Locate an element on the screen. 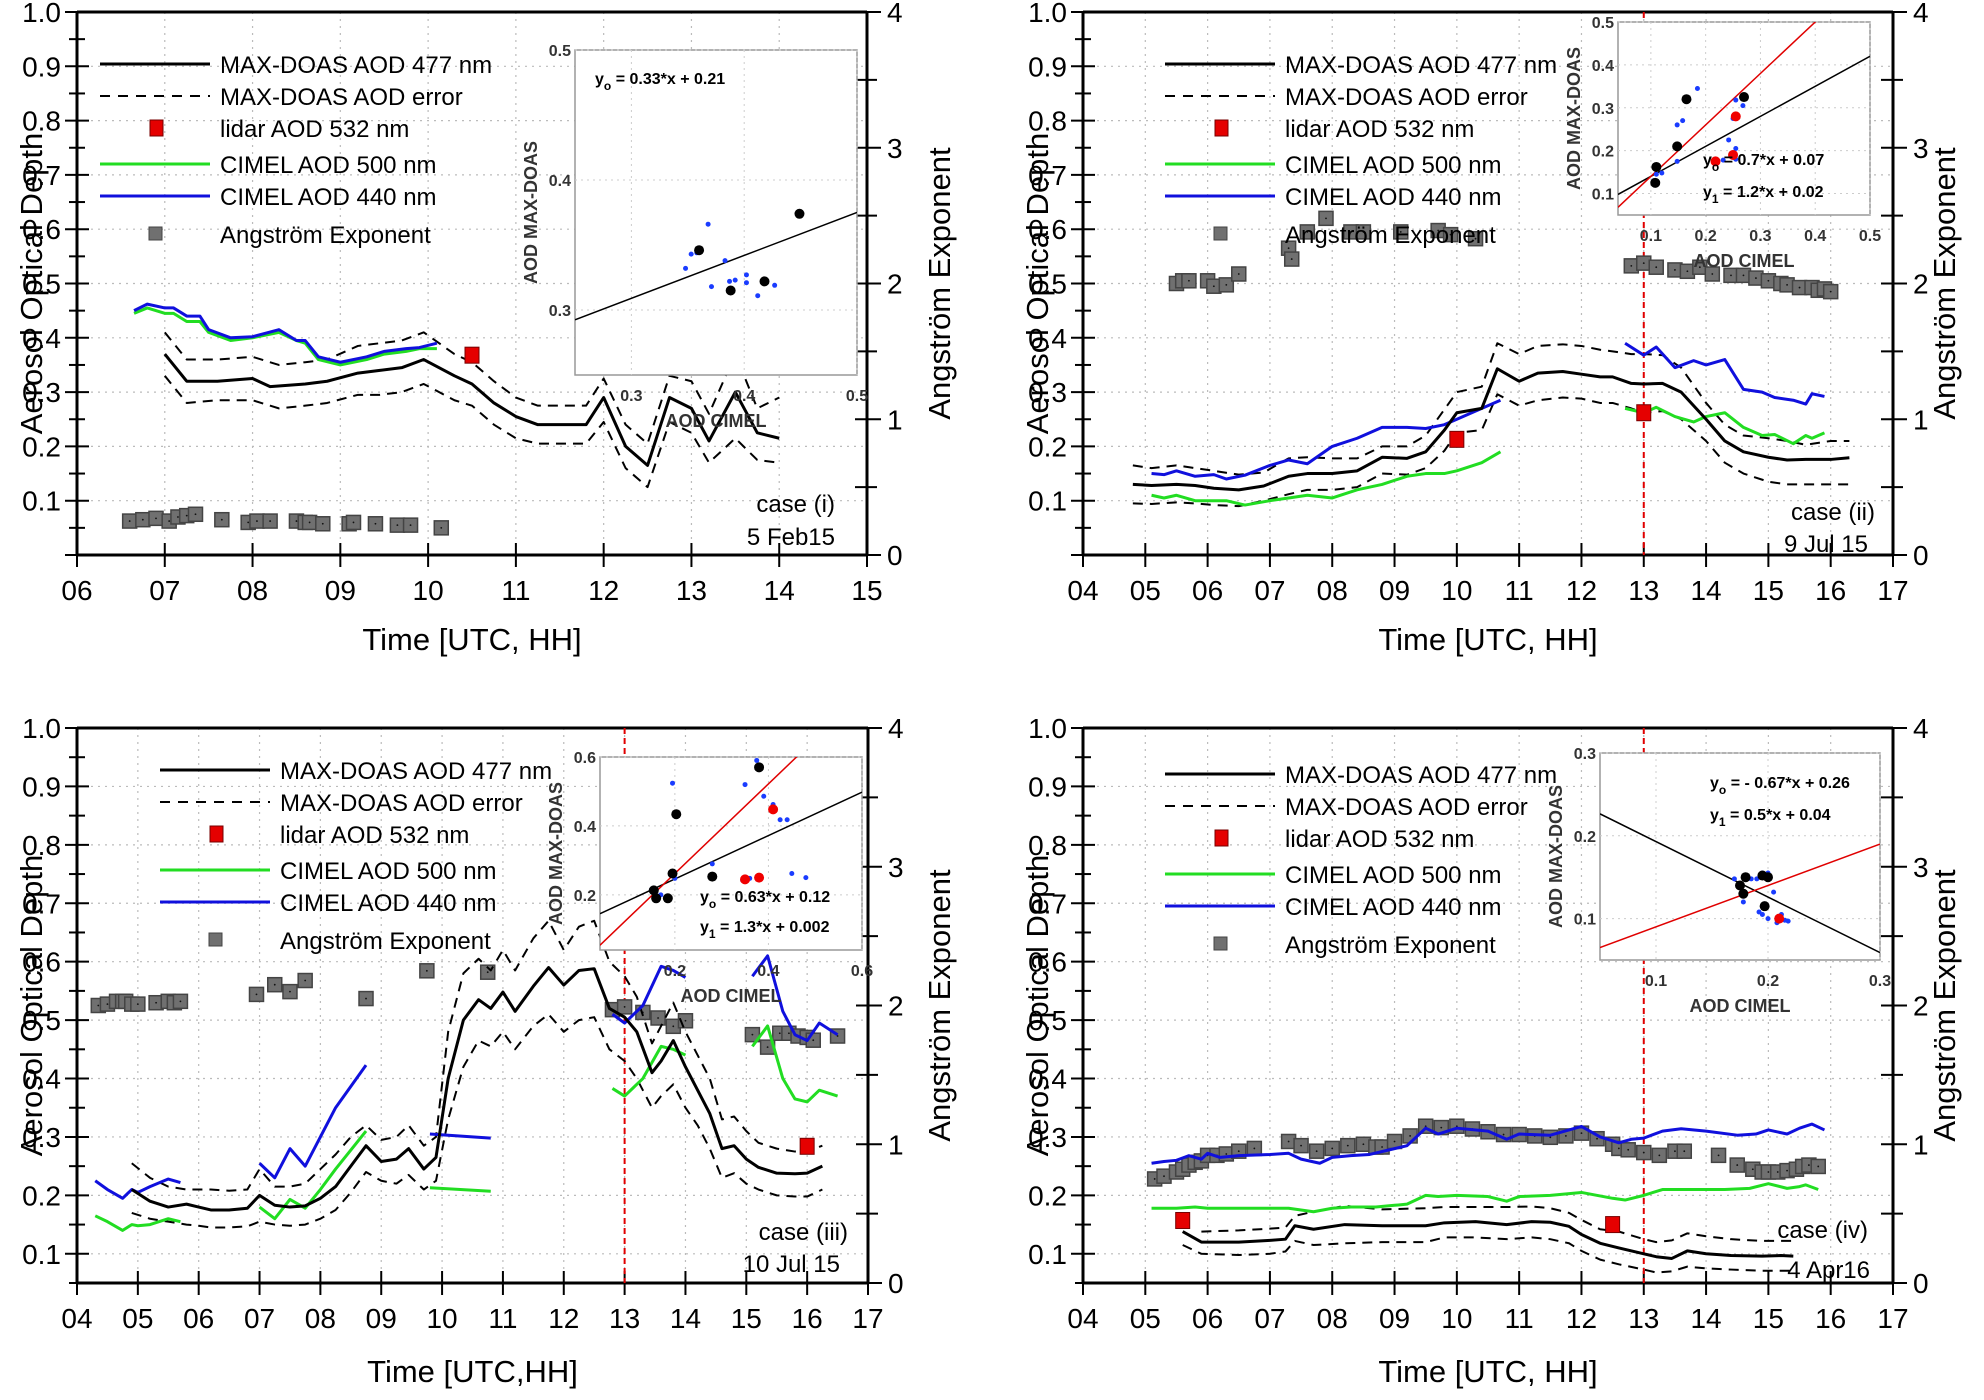 The height and width of the screenshot is (1400, 1984). legend-label: MAX-DOAS AOD error is located at coordinates (1406, 97).